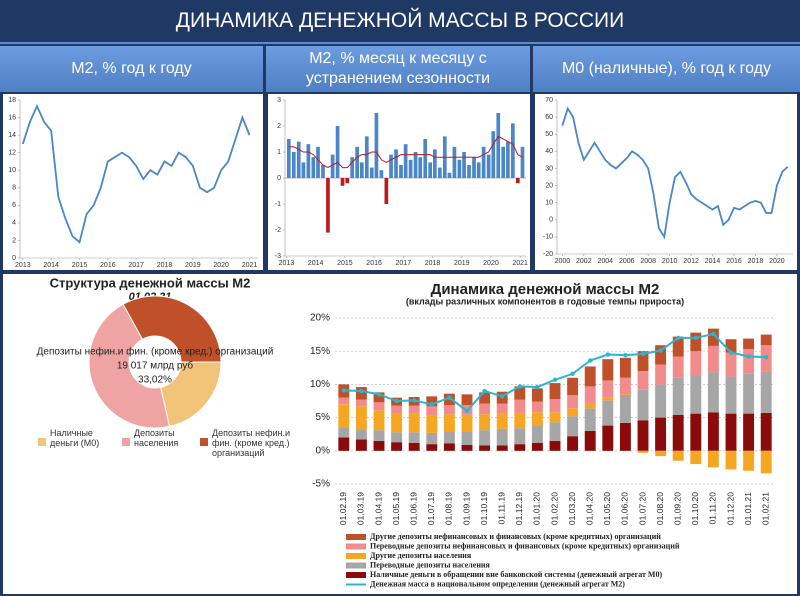 The height and width of the screenshot is (596, 800). I want to click on y-tick-label: 4, so click(14, 223).